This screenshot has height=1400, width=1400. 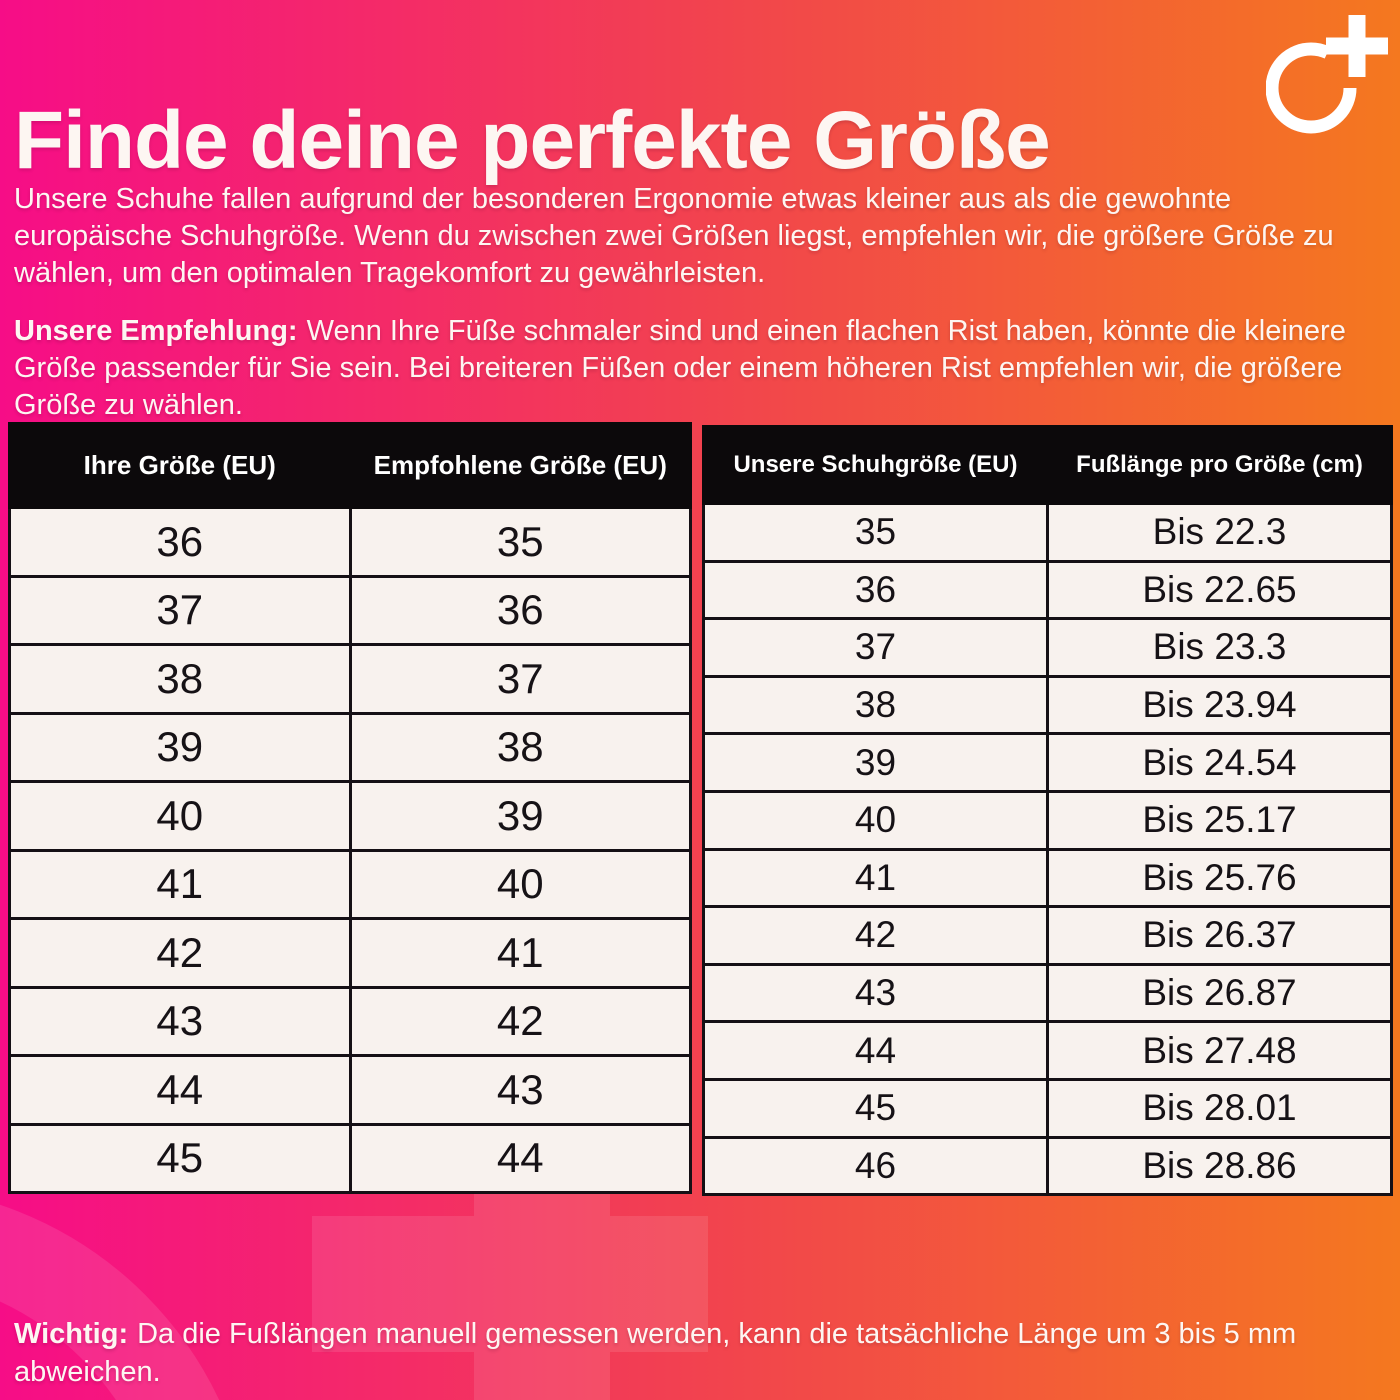 What do you see at coordinates (1219, 1108) in the screenshot?
I see `table-cell: Bis 28.01` at bounding box center [1219, 1108].